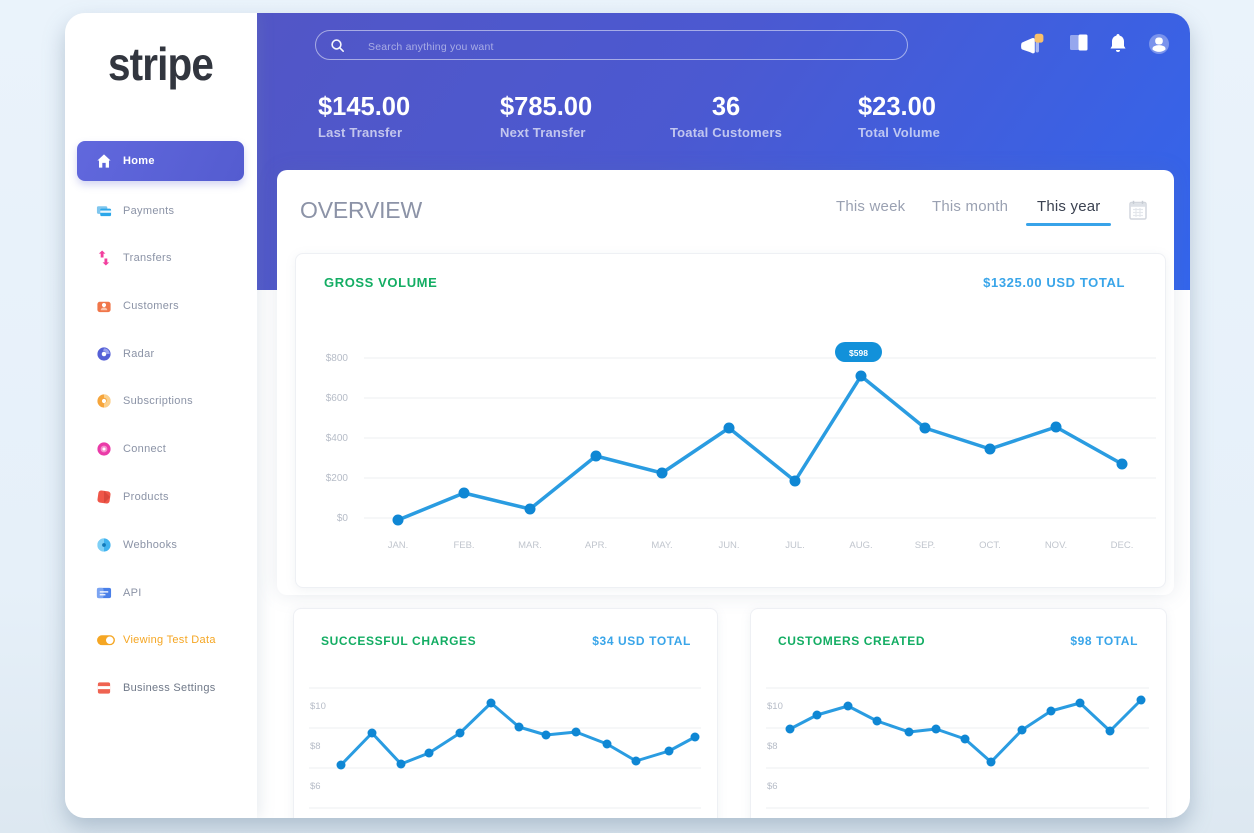  What do you see at coordinates (463, 545) in the screenshot?
I see `svg-text: FEB.` at bounding box center [463, 545].